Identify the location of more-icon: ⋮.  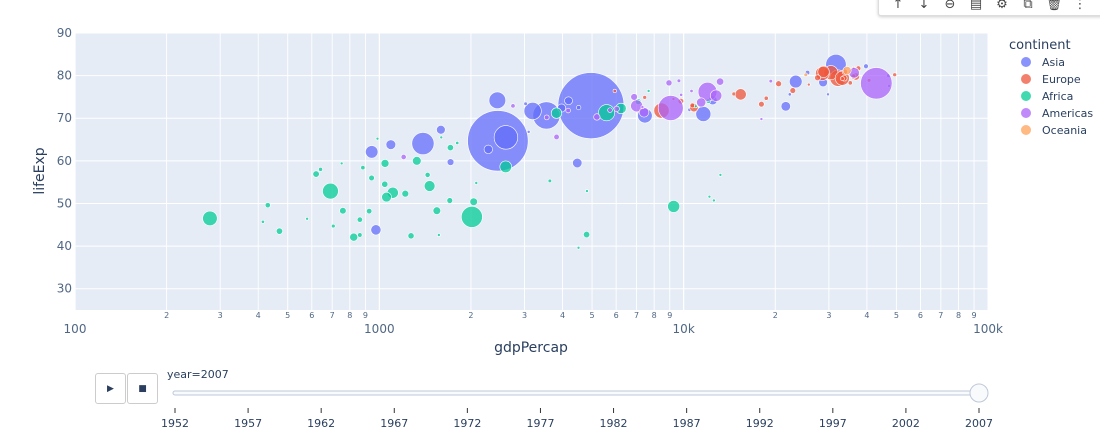
(1080, 6).